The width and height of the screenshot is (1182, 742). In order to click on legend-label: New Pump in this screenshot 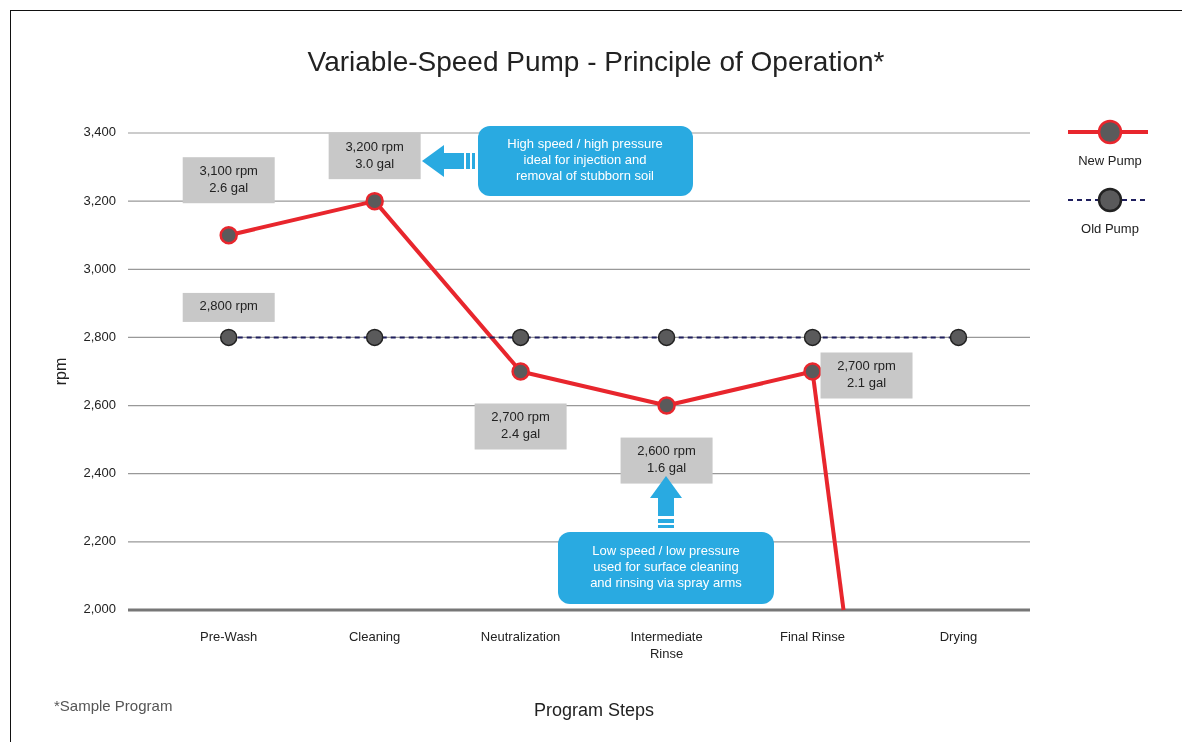, I will do `click(1110, 161)`.